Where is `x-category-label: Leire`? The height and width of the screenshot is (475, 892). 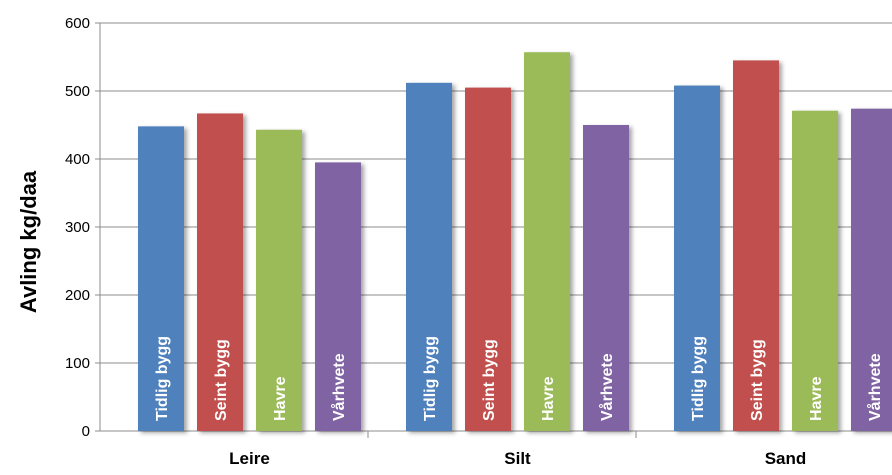
x-category-label: Leire is located at coordinates (249, 458).